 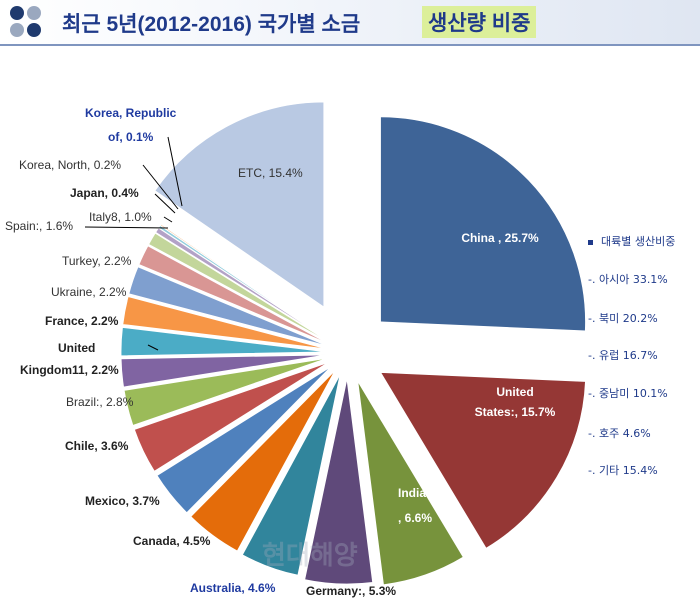 I want to click on legend-bullet-icon, so click(x=590, y=242).